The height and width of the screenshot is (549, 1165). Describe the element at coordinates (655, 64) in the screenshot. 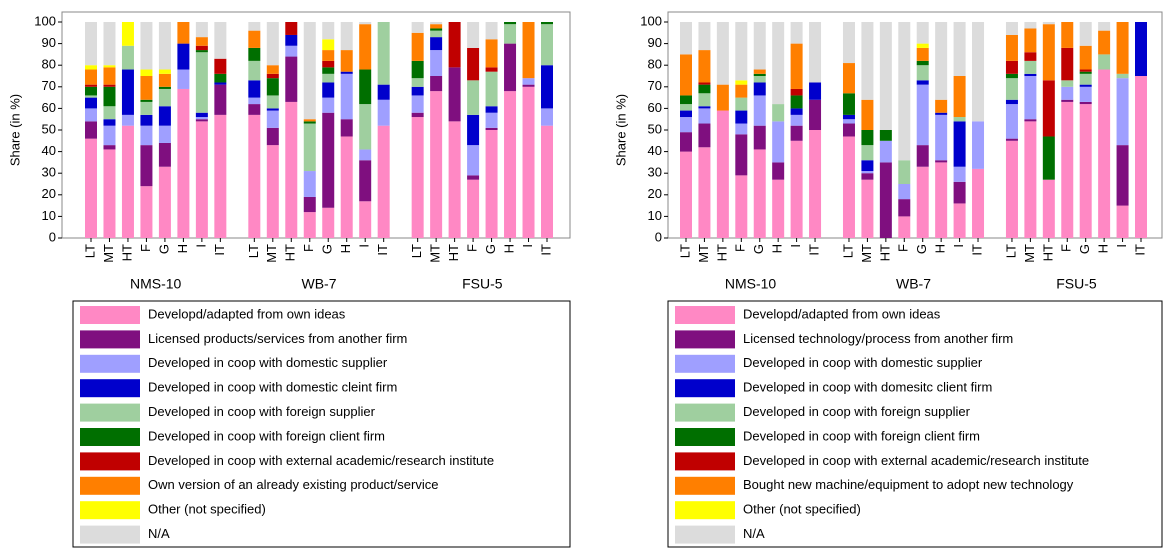

I see `y-tick-label: 80` at that location.